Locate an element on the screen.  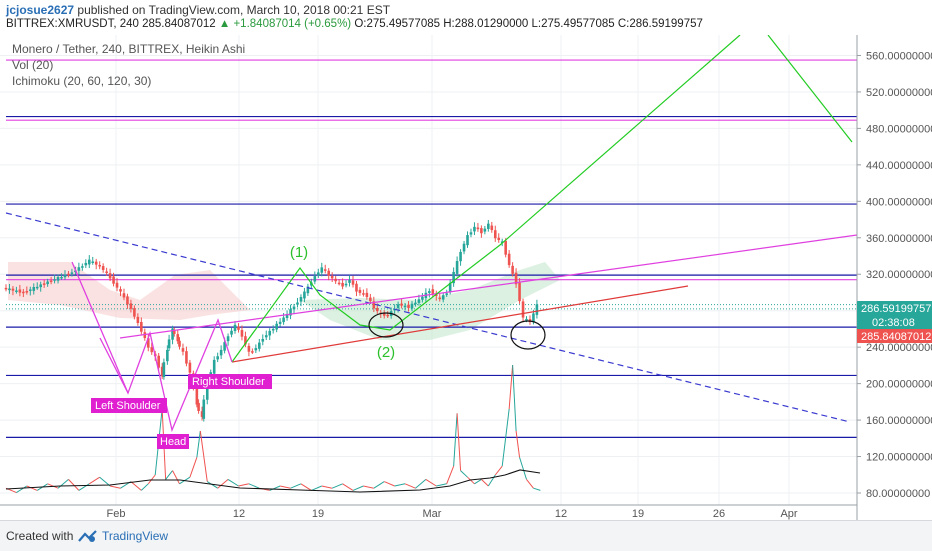
low-value: L:275.49577085 is located at coordinates (573, 24).